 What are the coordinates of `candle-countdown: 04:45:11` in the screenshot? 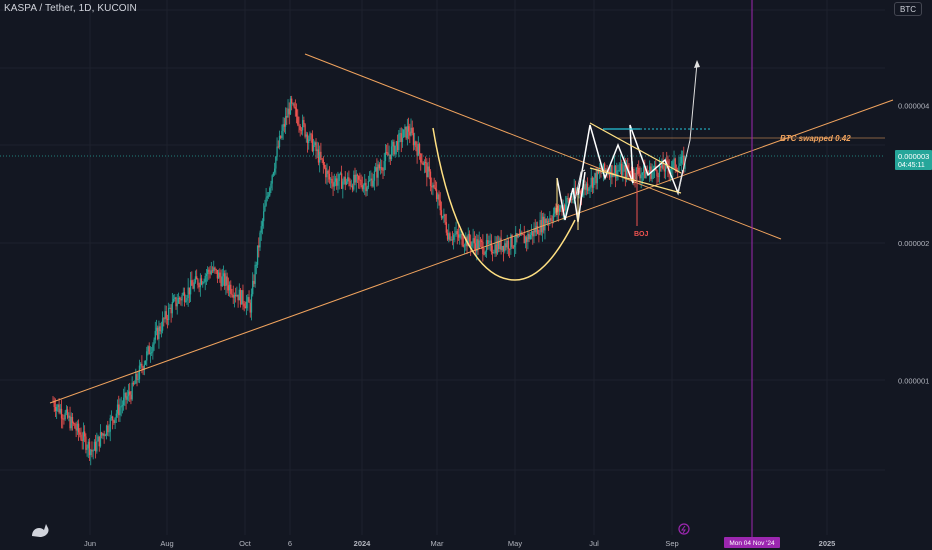 It's located at (911, 165).